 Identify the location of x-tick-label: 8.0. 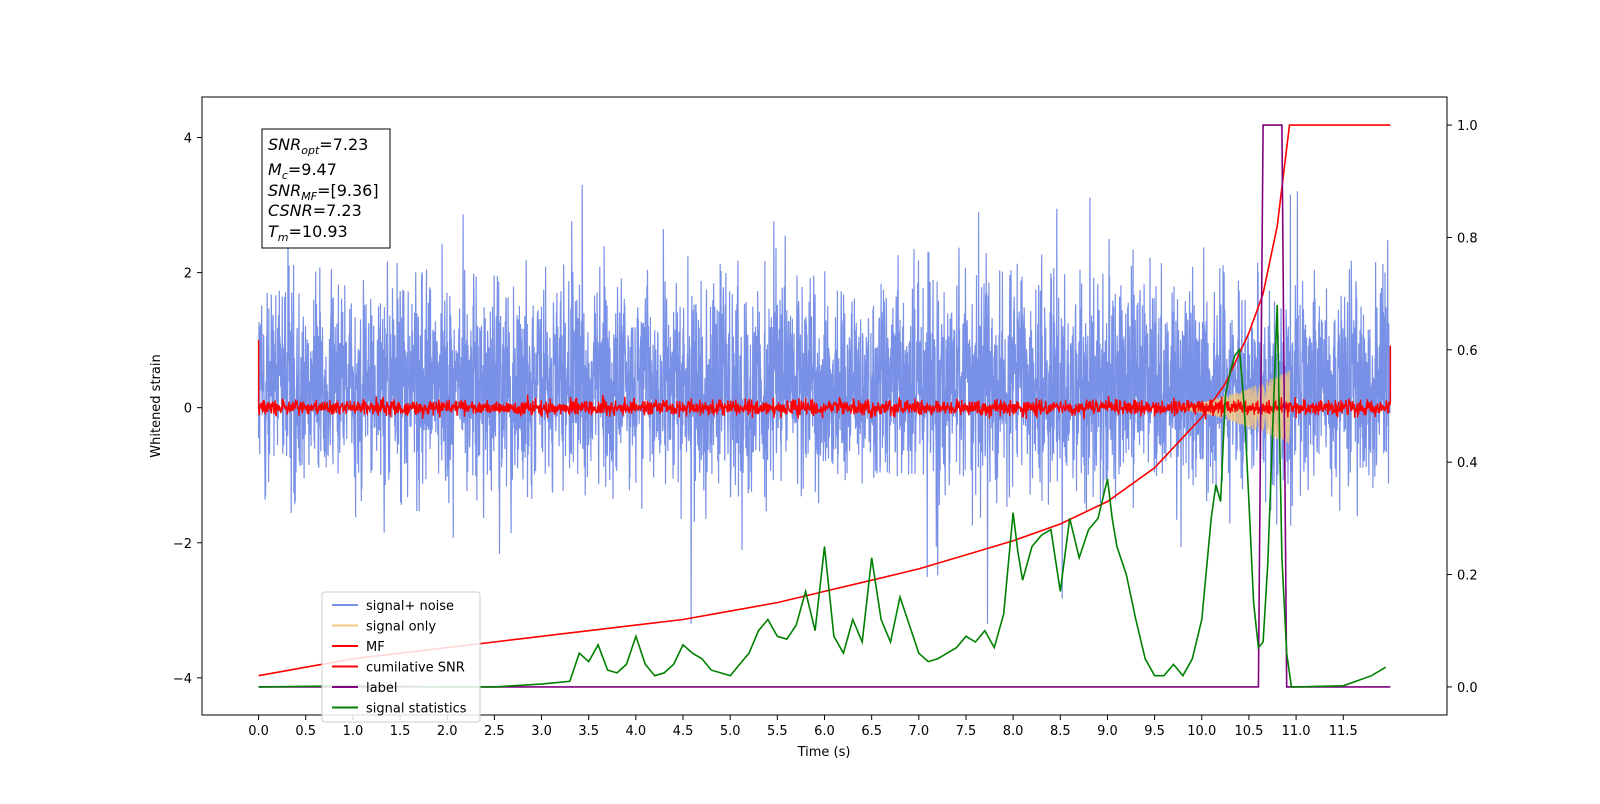
(1013, 731).